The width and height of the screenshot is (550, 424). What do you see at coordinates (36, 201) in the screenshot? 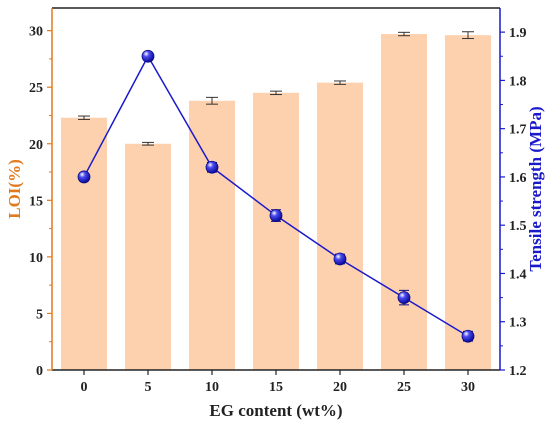
I see `y-left-tick-label-15: 15` at bounding box center [36, 201].